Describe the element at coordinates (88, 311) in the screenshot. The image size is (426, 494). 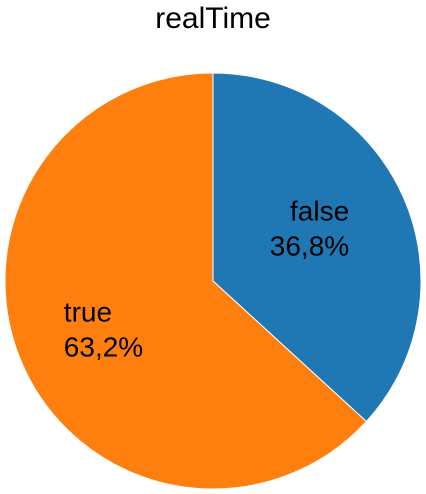
I see `slice-label-true: true` at that location.